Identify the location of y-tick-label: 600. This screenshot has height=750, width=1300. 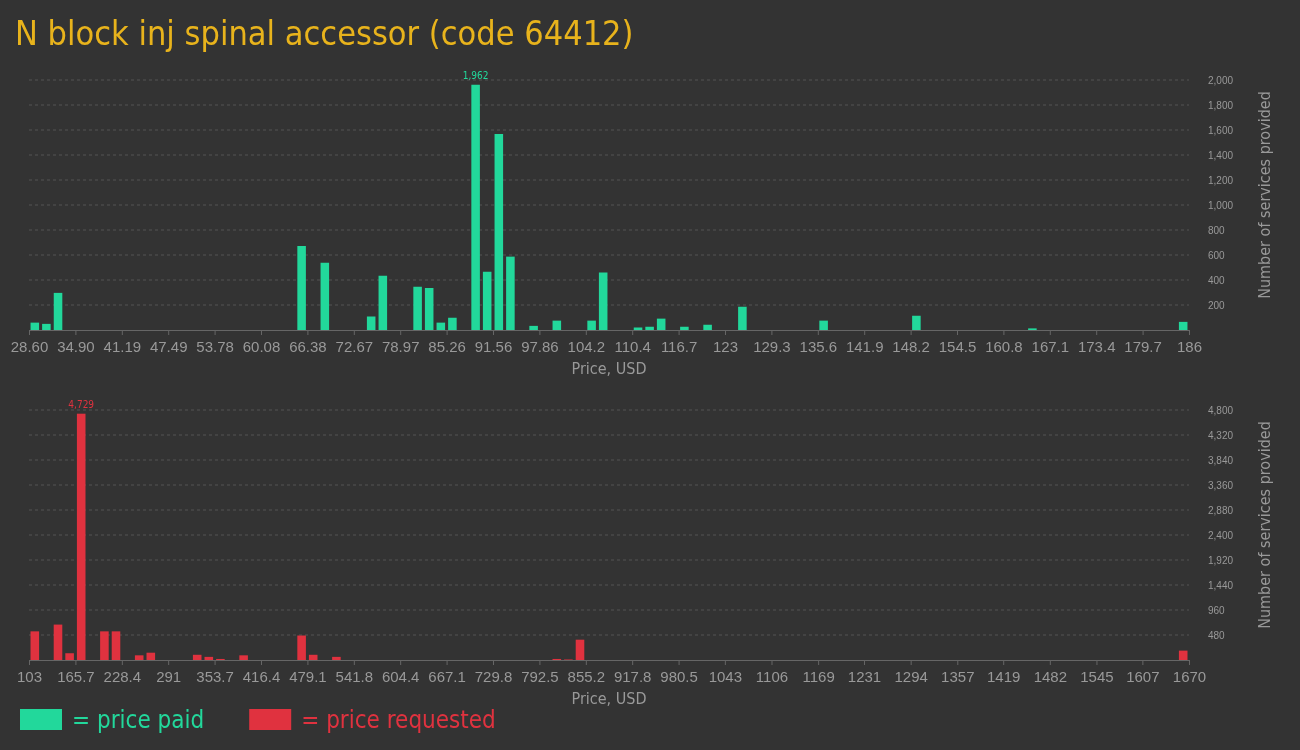
(1217, 255).